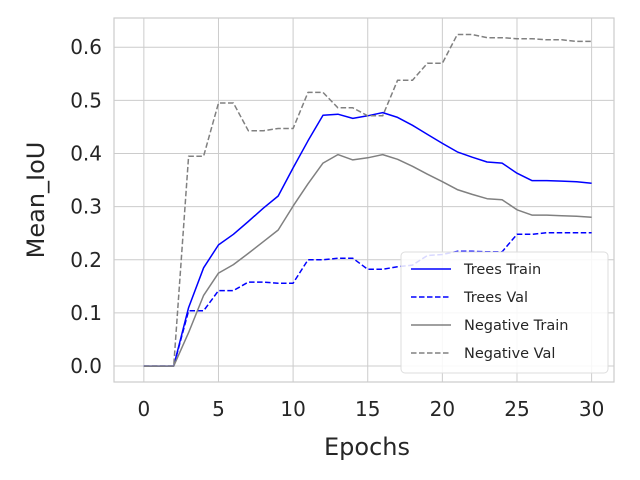 The width and height of the screenshot is (640, 480). Describe the element at coordinates (218, 409) in the screenshot. I see `x-tick-label: 5` at that location.